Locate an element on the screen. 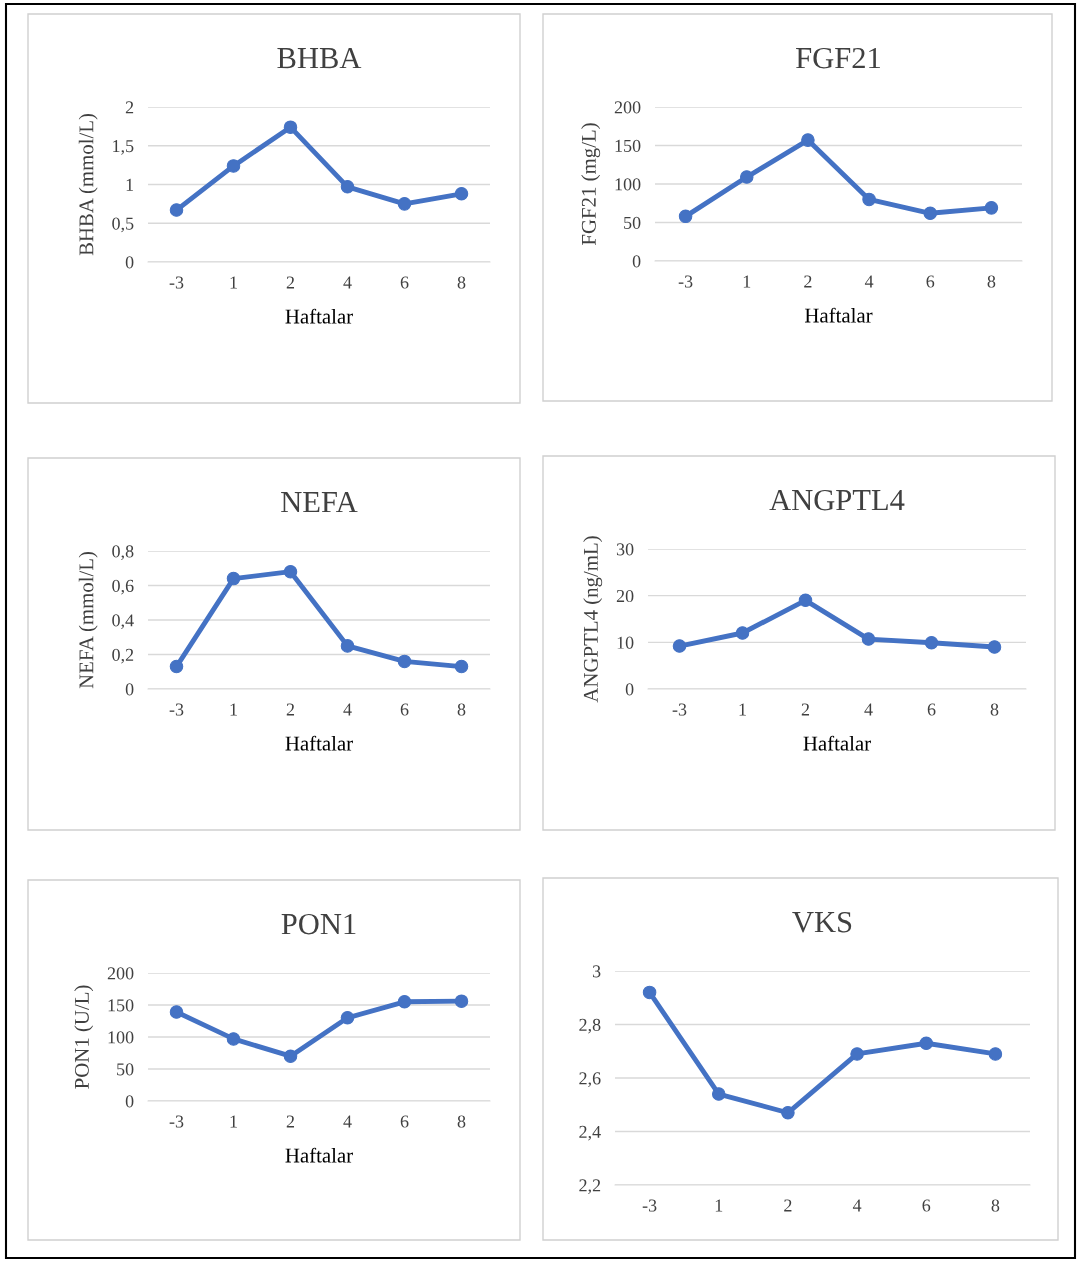 The image size is (1078, 1262). chart-title: PON1 is located at coordinates (318, 924).